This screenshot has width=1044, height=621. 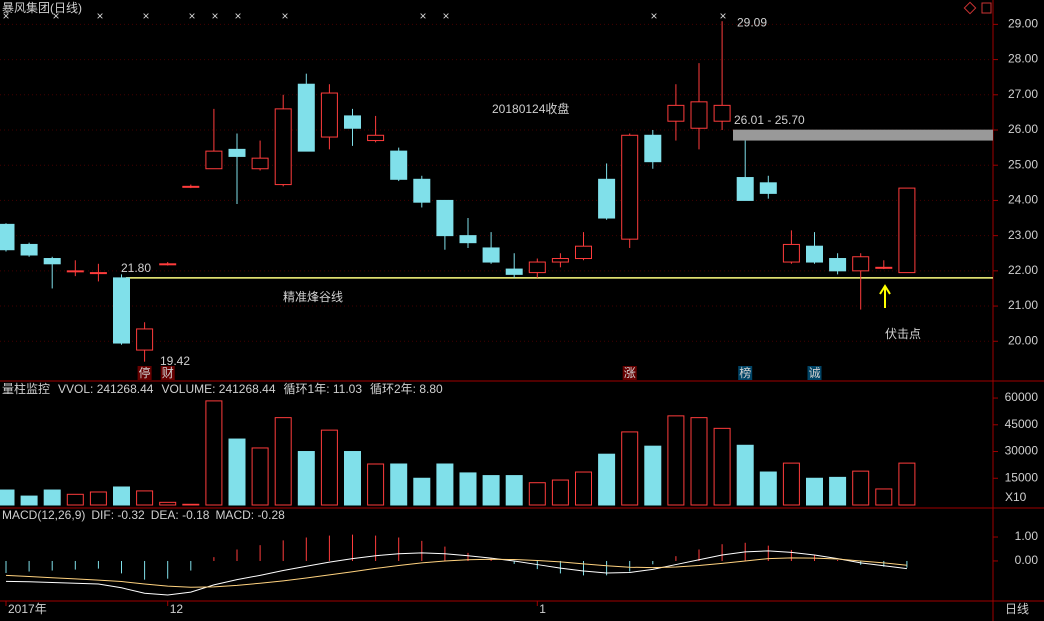 I want to click on macd-line, so click(x=456, y=572).